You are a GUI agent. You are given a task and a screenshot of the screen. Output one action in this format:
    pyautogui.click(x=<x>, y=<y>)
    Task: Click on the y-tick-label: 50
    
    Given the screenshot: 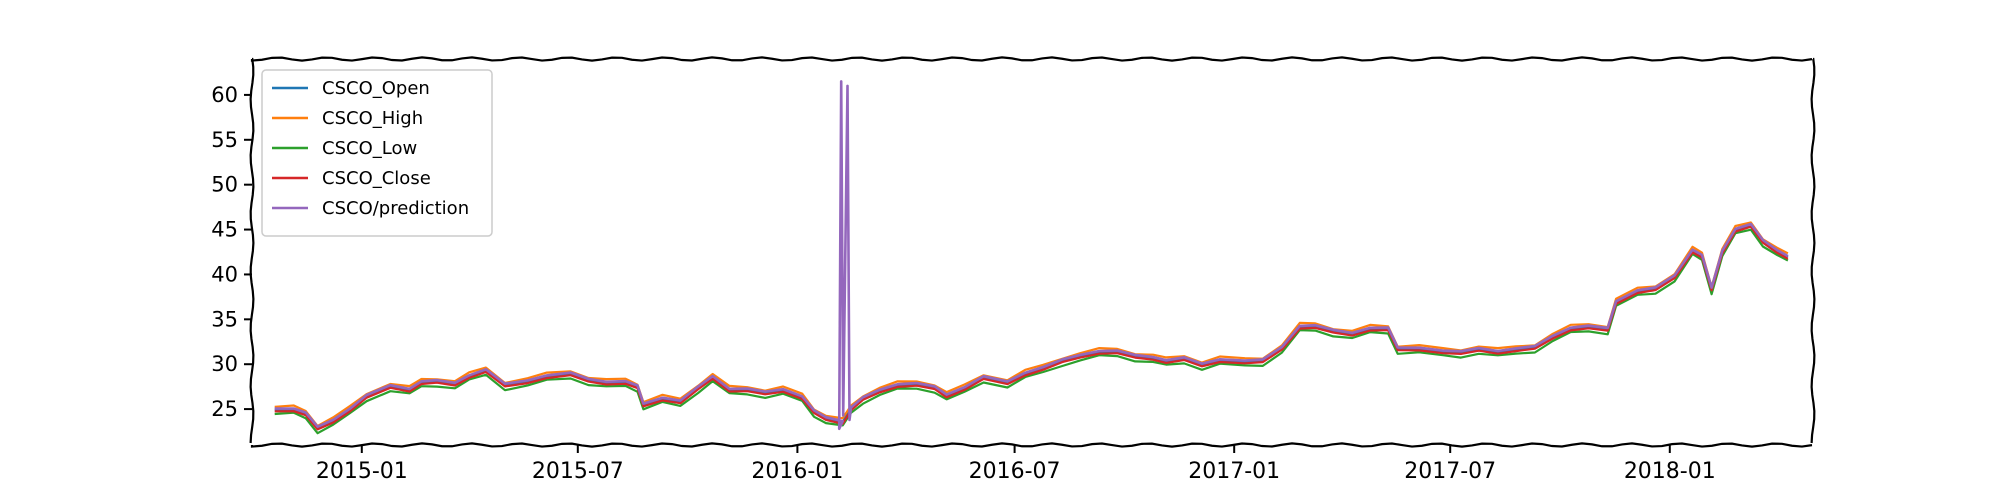 What is the action you would take?
    pyautogui.click(x=224, y=185)
    